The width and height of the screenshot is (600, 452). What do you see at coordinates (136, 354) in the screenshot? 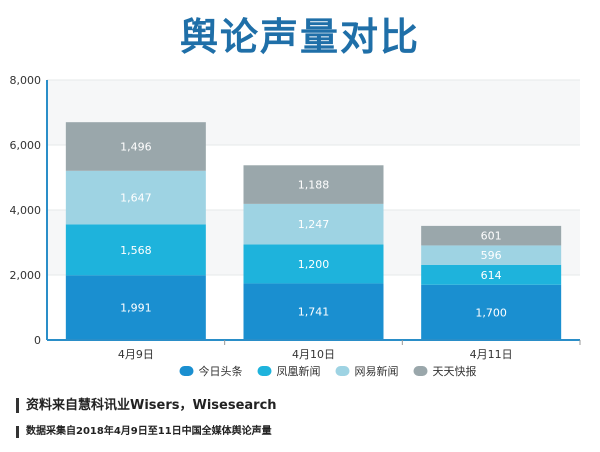
I see `x-tick-label: 4月9日` at bounding box center [136, 354].